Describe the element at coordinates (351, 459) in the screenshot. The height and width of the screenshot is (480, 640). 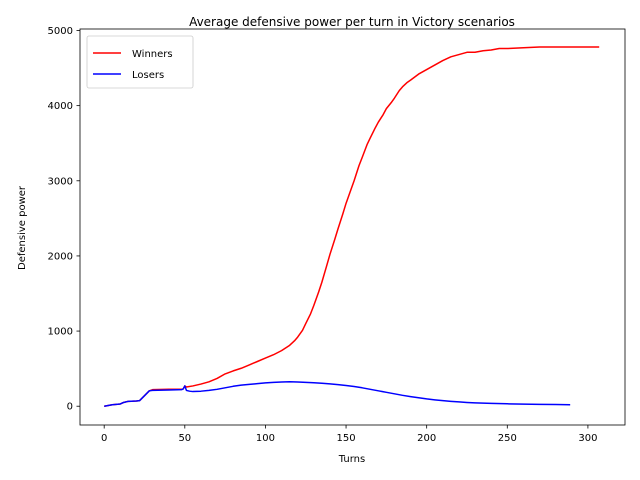
I see `x-axis-label: Turns` at that location.